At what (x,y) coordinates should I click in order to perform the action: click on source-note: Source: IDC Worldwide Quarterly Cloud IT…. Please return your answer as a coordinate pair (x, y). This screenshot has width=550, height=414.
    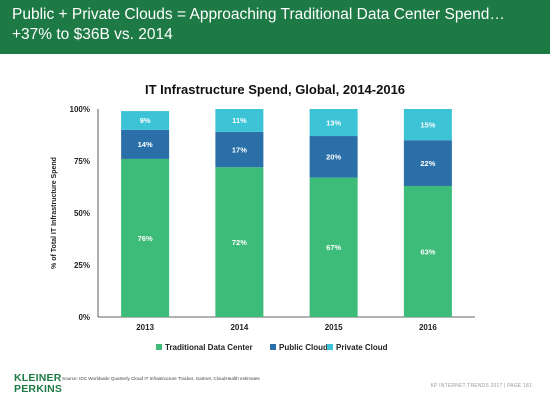
    Looking at the image, I should click on (161, 378).